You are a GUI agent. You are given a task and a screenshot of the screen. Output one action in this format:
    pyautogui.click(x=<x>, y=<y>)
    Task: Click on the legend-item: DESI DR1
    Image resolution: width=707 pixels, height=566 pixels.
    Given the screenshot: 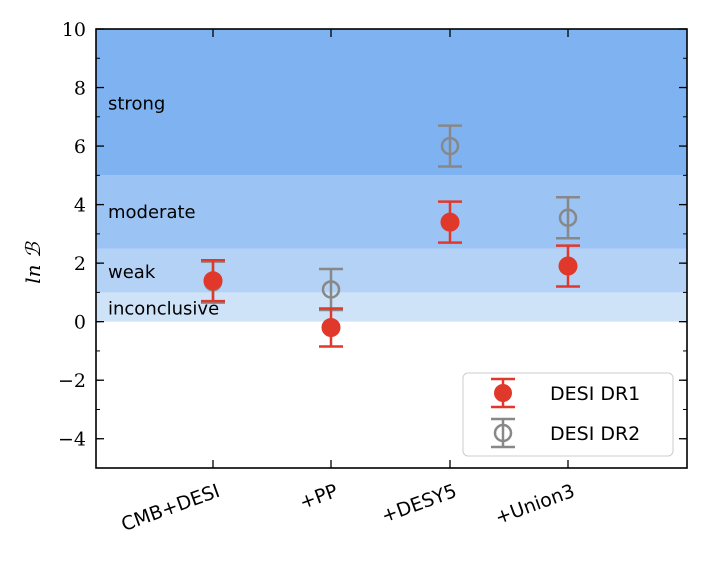 What is the action you would take?
    pyautogui.click(x=565, y=393)
    